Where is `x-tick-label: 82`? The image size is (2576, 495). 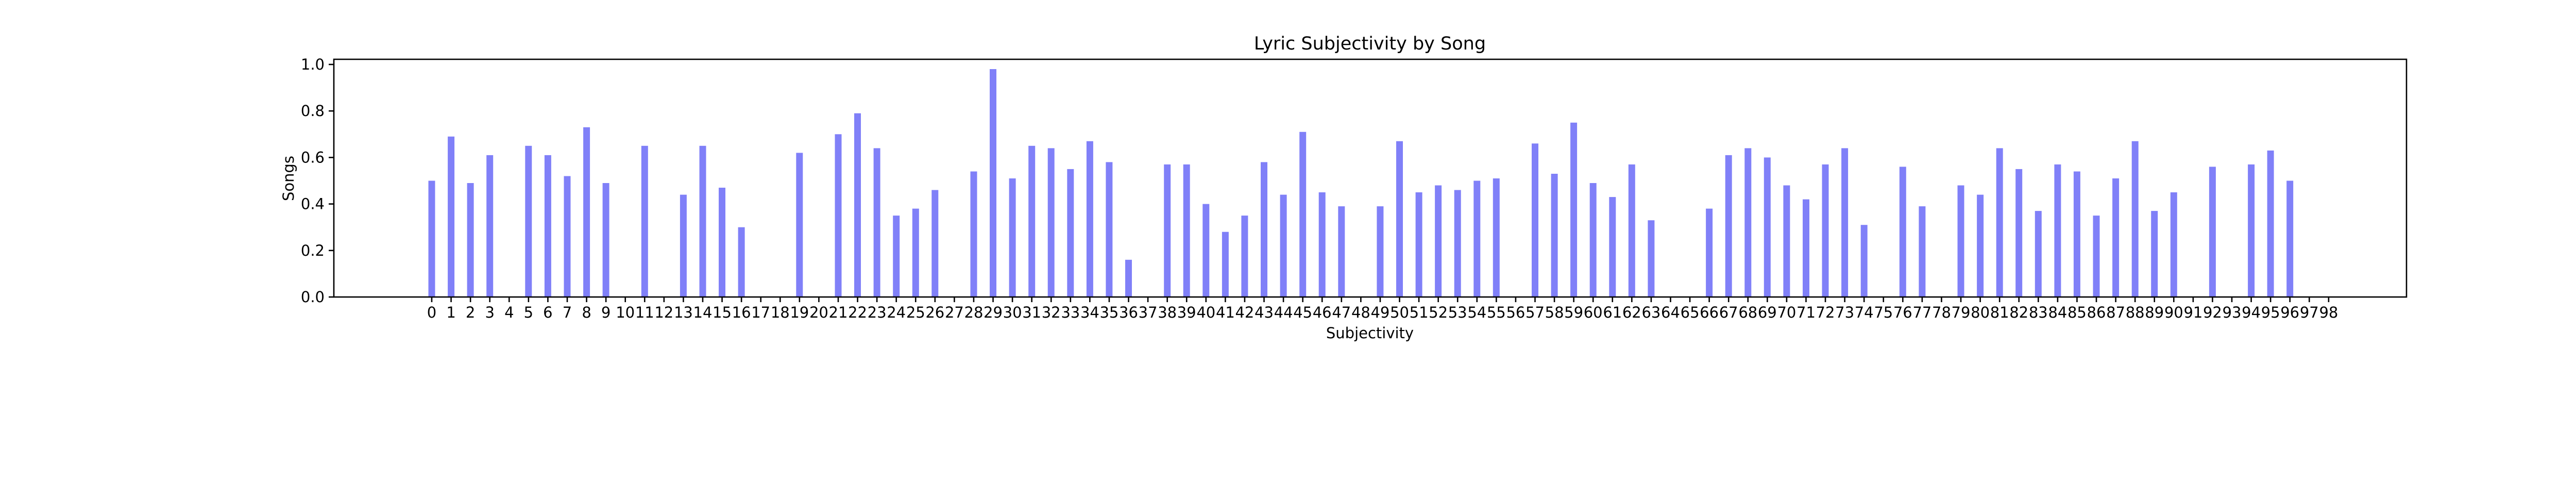 x-tick-label: 82 is located at coordinates (2019, 313).